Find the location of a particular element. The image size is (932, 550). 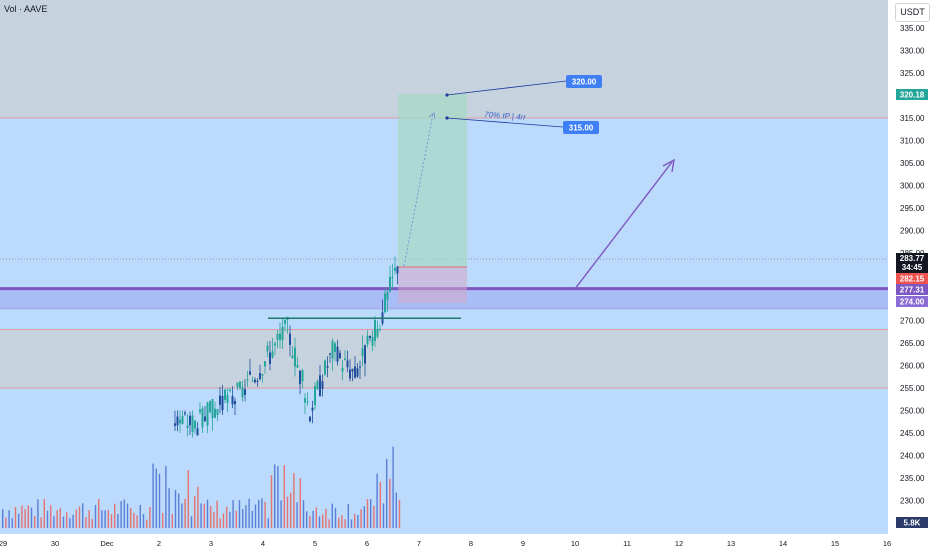

time-tick: 7 is located at coordinates (419, 543).